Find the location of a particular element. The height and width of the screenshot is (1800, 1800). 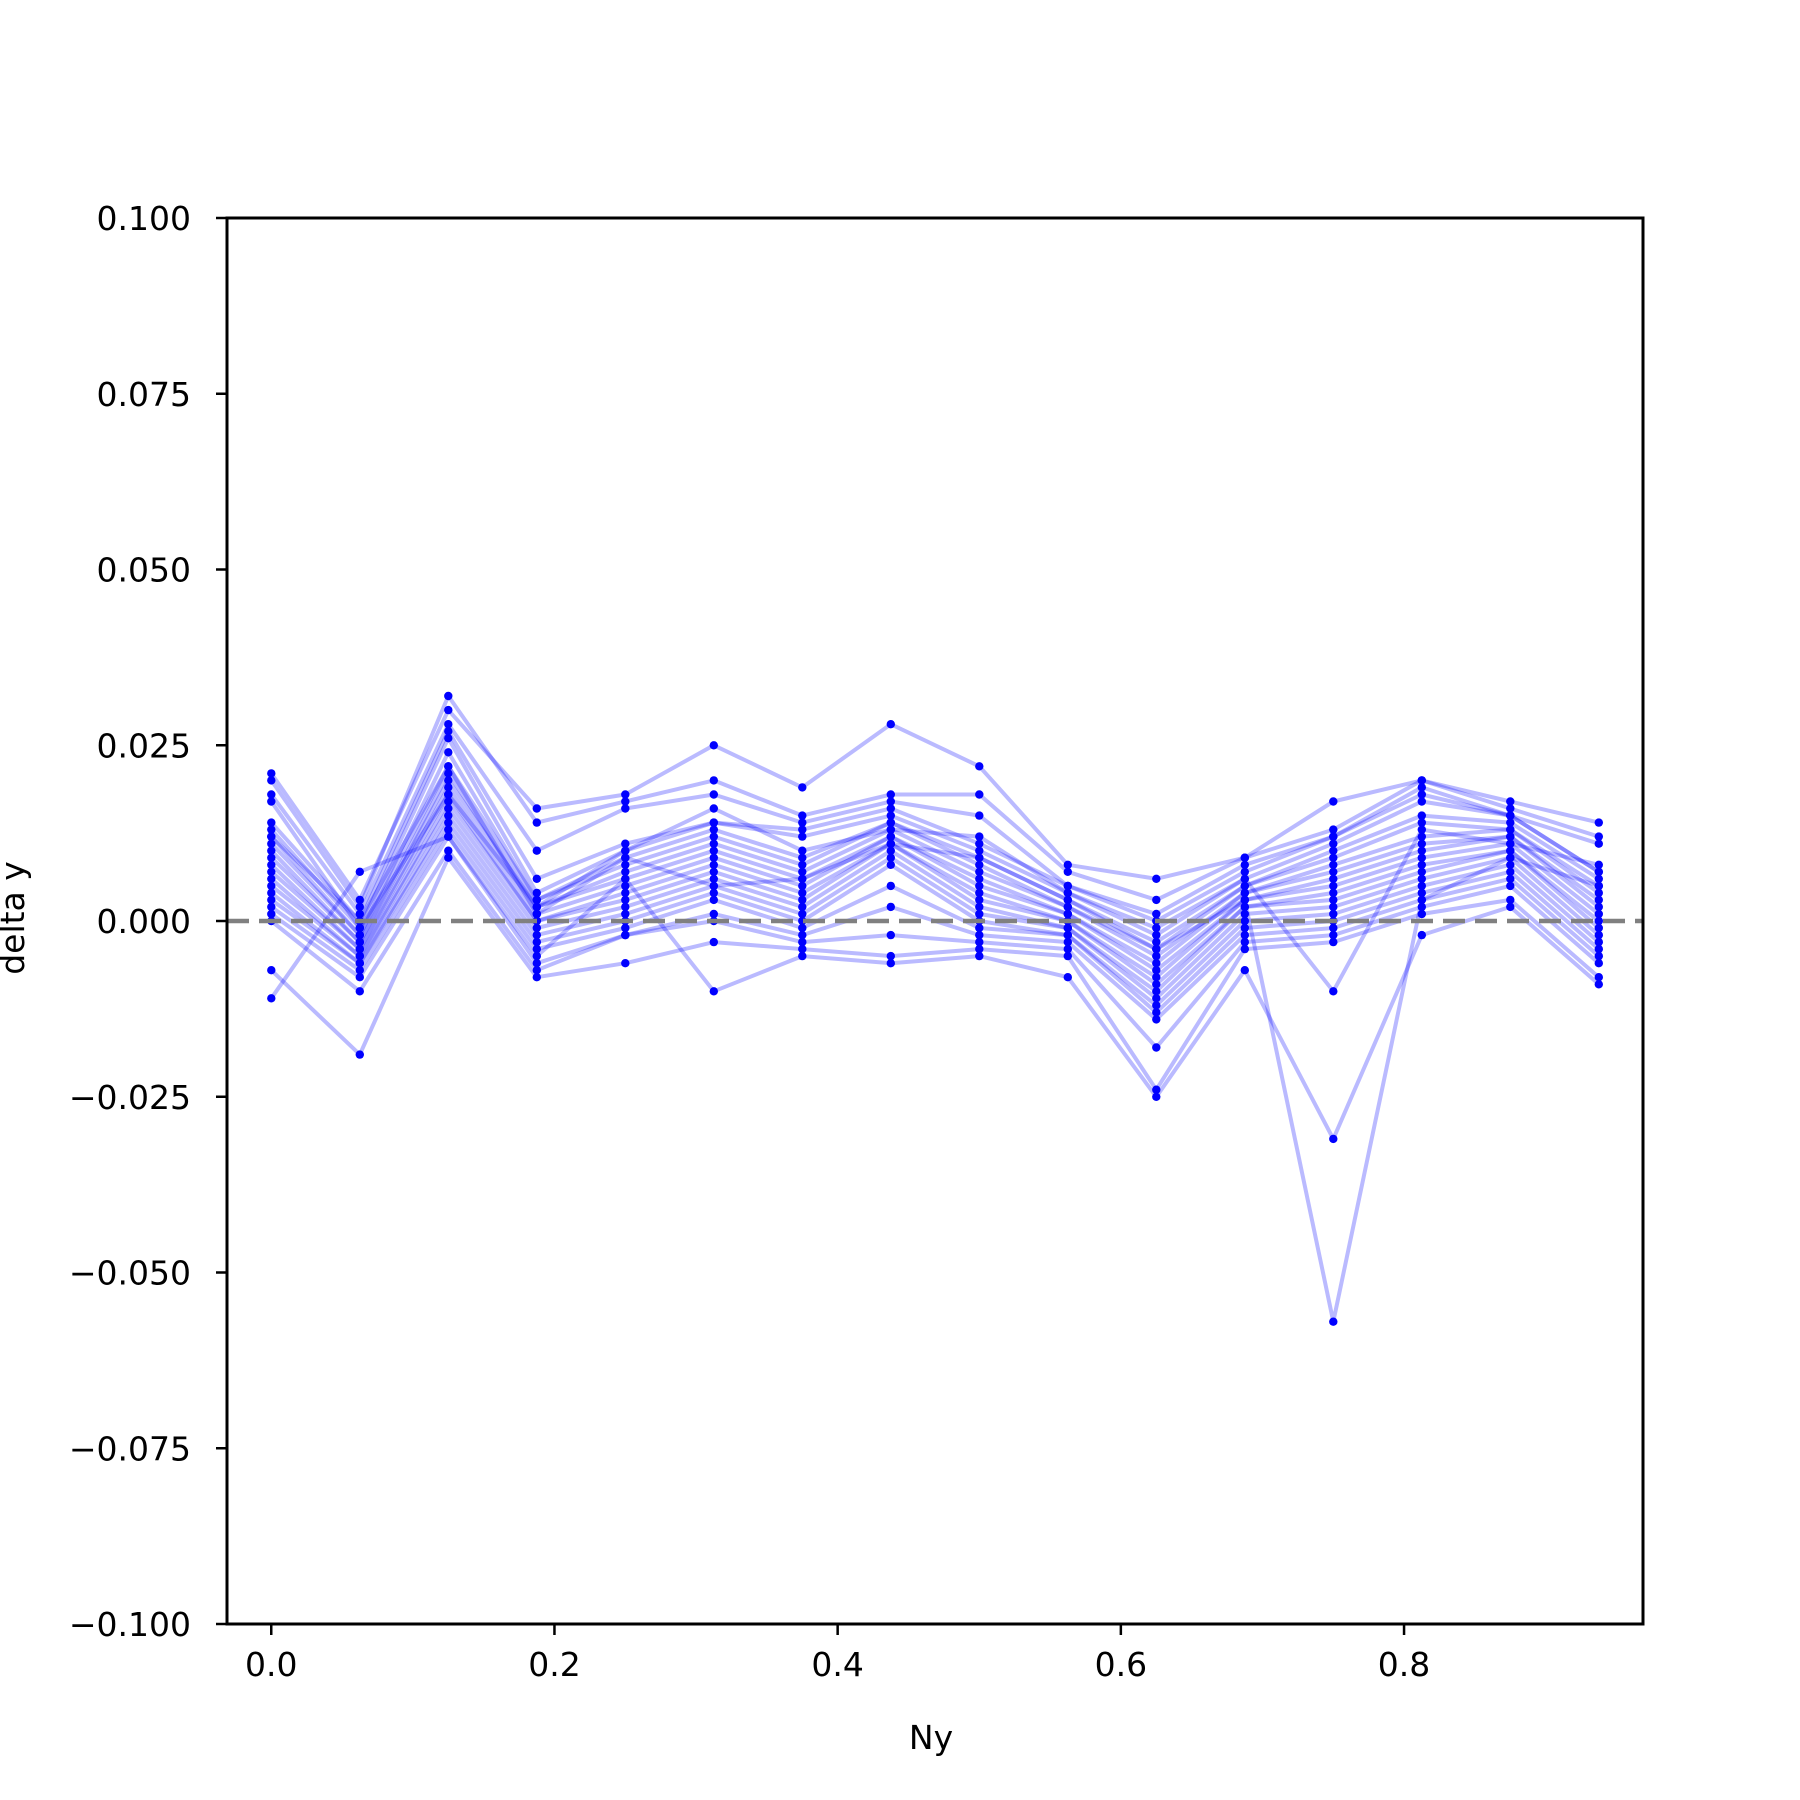

x-axis-label: Ny is located at coordinates (931, 1737).